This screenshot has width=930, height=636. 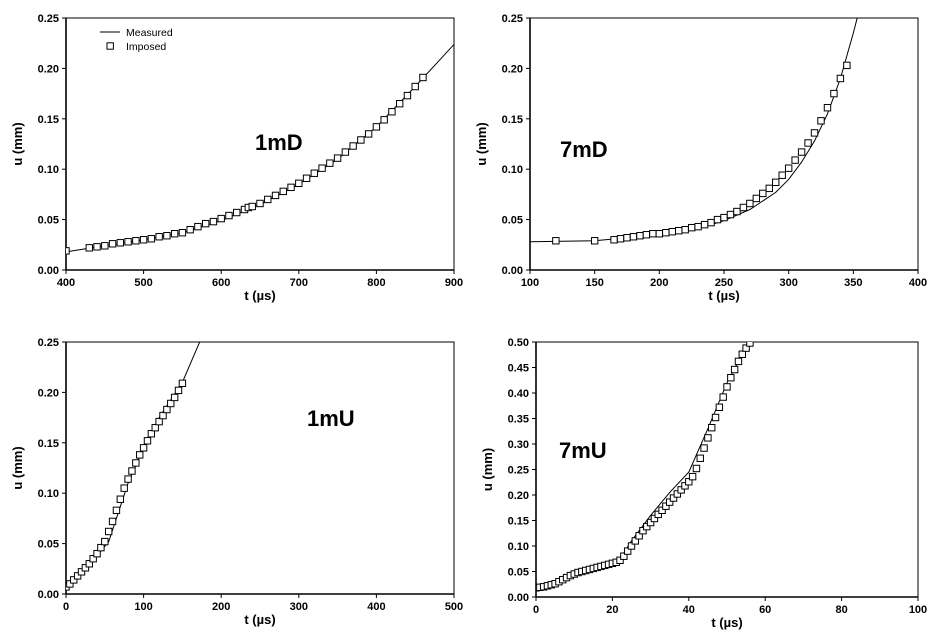 I want to click on legend-entry-imposed: Imposed, so click(x=146, y=47).